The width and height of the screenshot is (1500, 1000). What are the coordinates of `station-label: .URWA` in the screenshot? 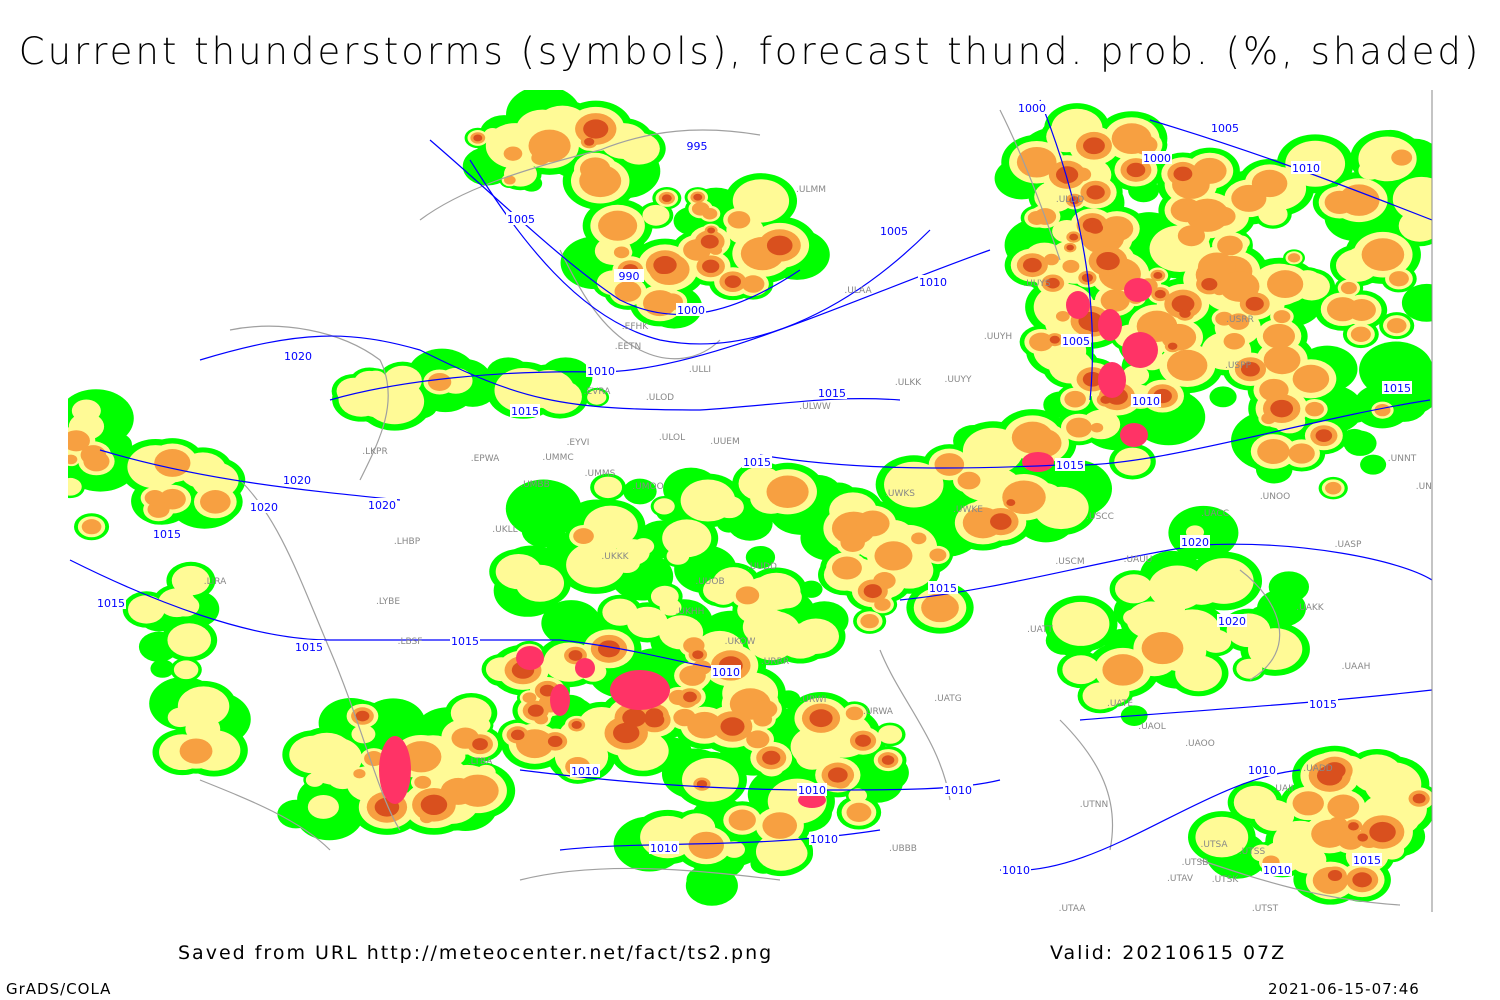 It's located at (878, 712).